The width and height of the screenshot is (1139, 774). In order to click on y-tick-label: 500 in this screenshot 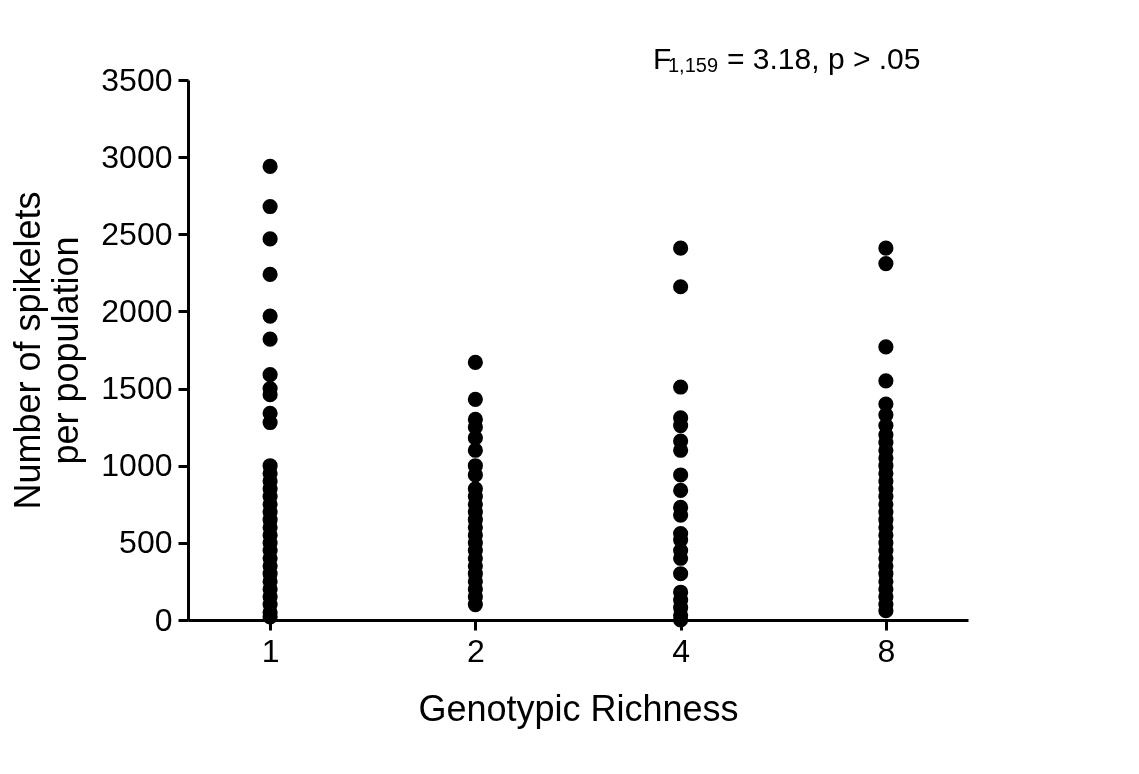, I will do `click(146, 542)`.